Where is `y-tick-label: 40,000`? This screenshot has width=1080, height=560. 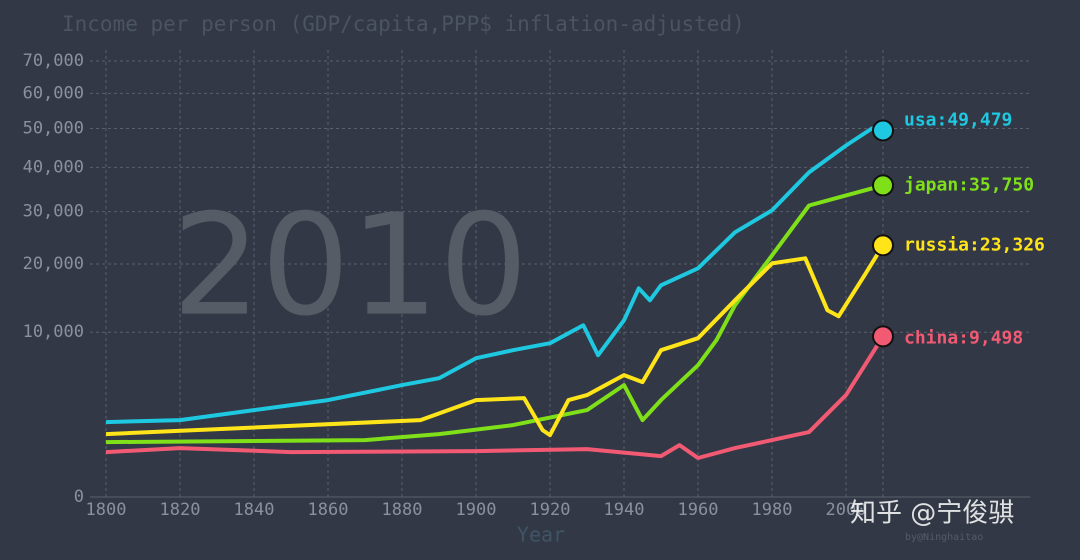 y-tick-label: 40,000 is located at coordinates (53, 167).